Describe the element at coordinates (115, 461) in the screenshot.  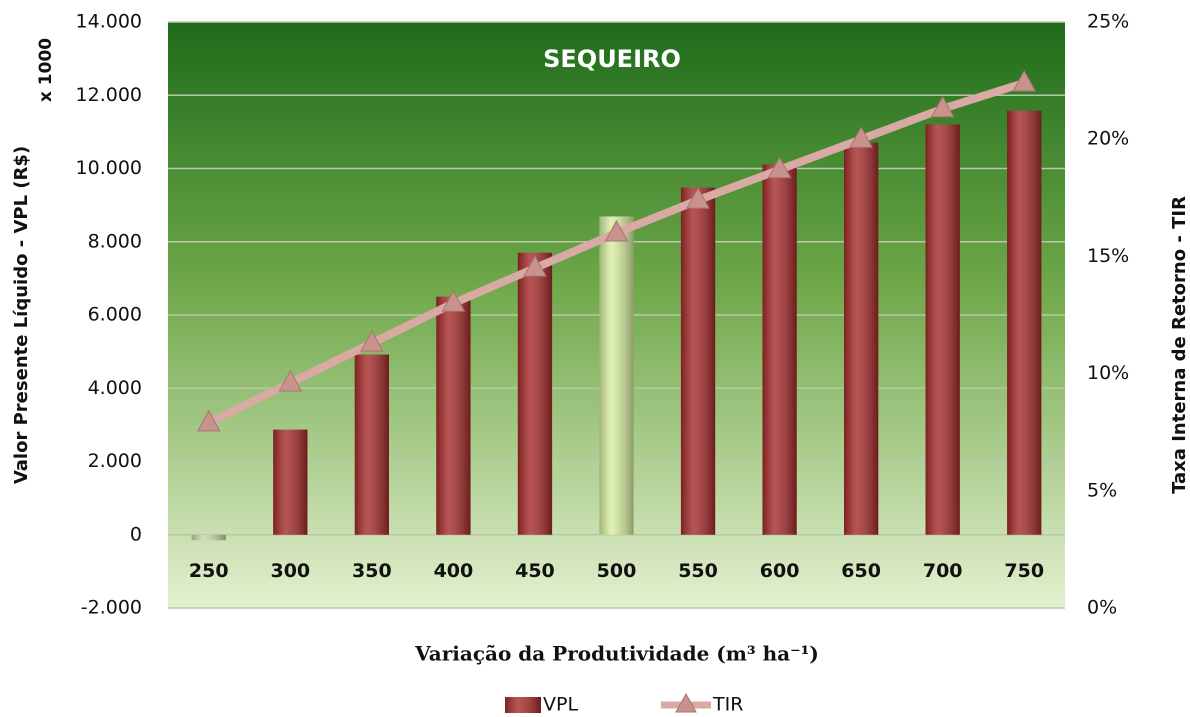
I see `y-tick-label: 2.000` at that location.